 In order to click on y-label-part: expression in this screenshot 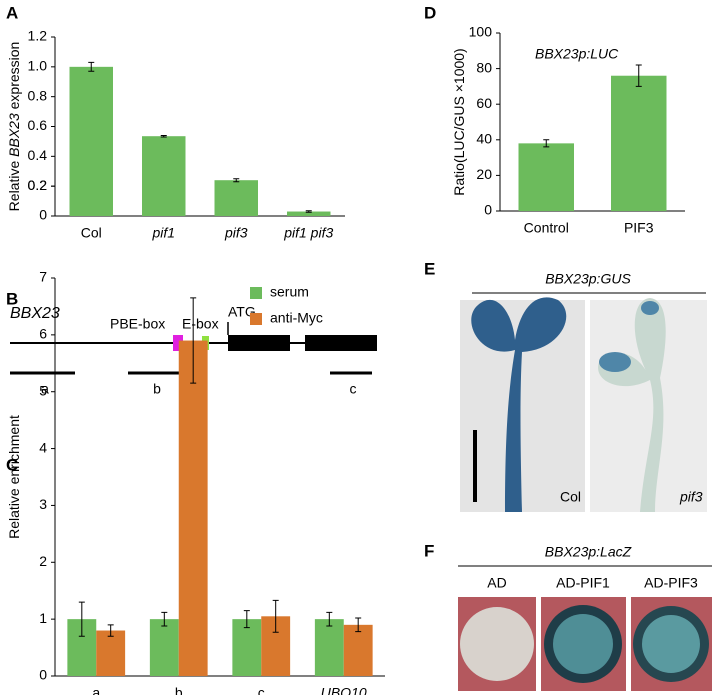, I will do `click(14, 78)`.